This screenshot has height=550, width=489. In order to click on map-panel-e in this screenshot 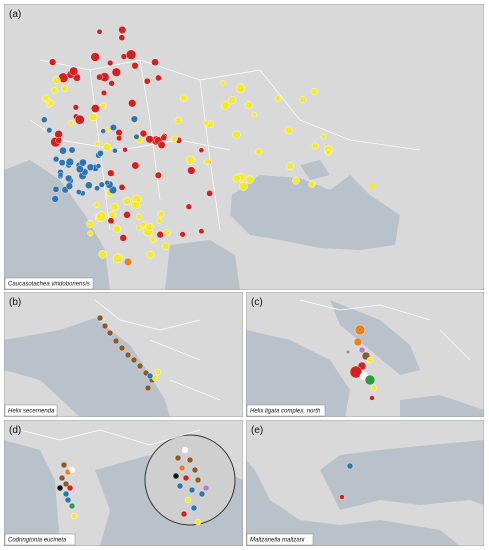, I will do `click(365, 483)`.